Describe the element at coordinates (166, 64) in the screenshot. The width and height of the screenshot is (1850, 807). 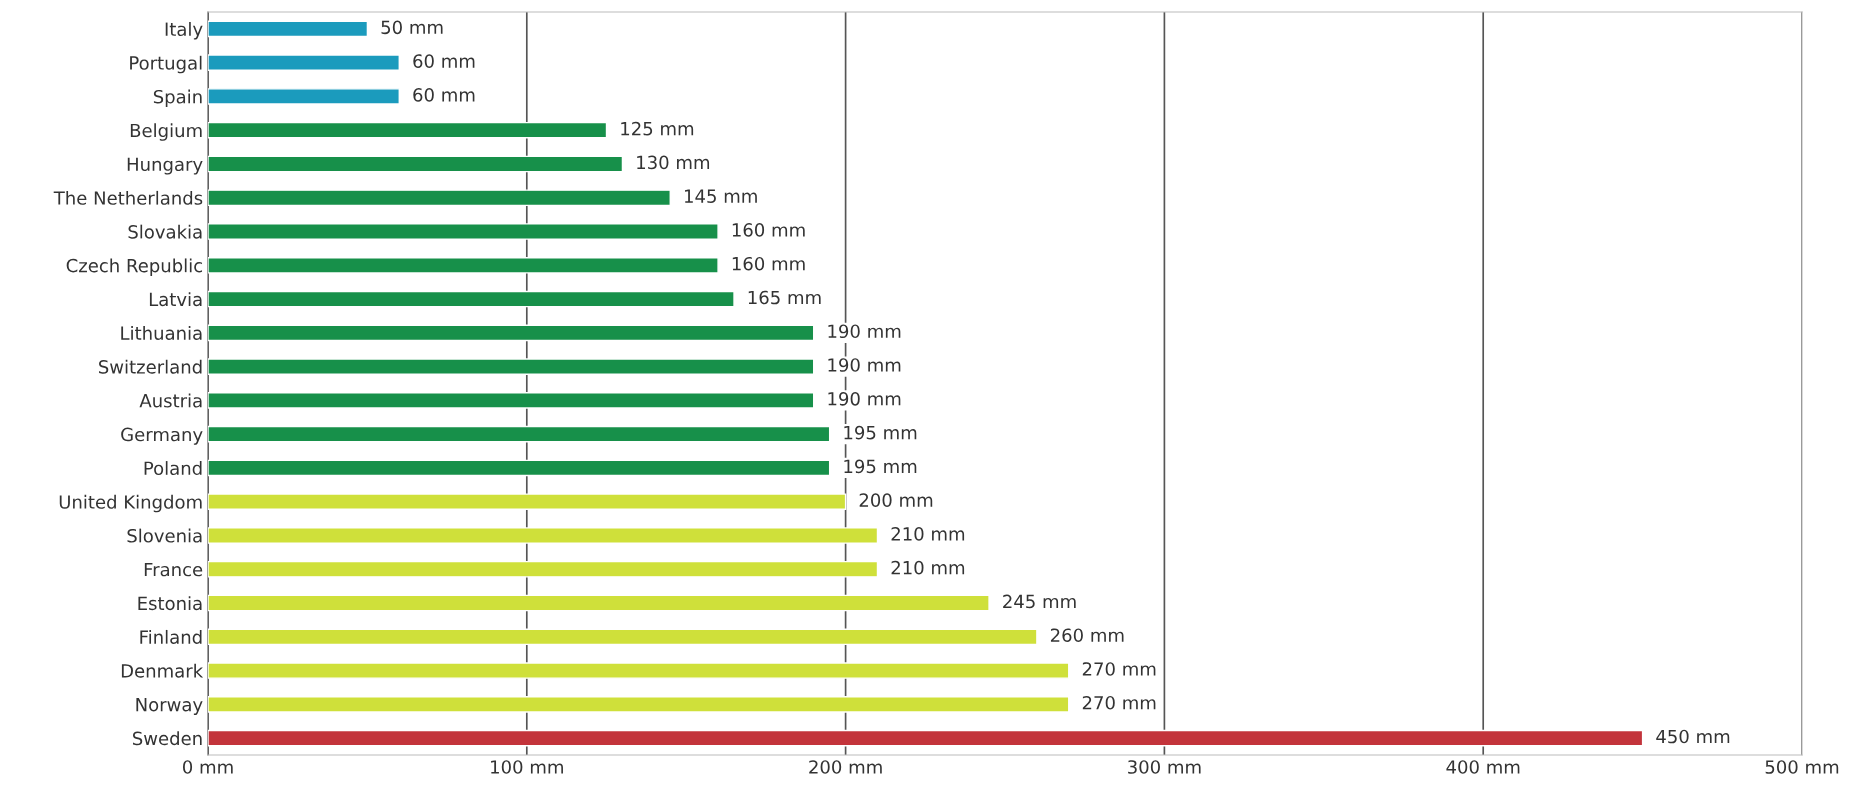
I see `y-tick-label: Portugal` at that location.